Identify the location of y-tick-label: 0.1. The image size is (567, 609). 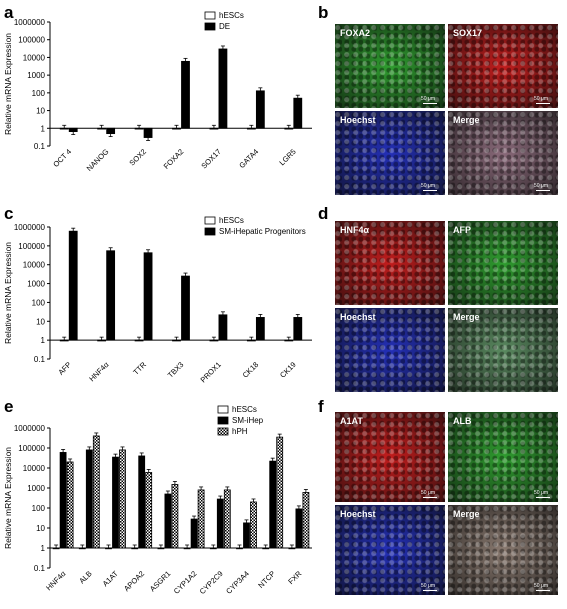
(40, 146).